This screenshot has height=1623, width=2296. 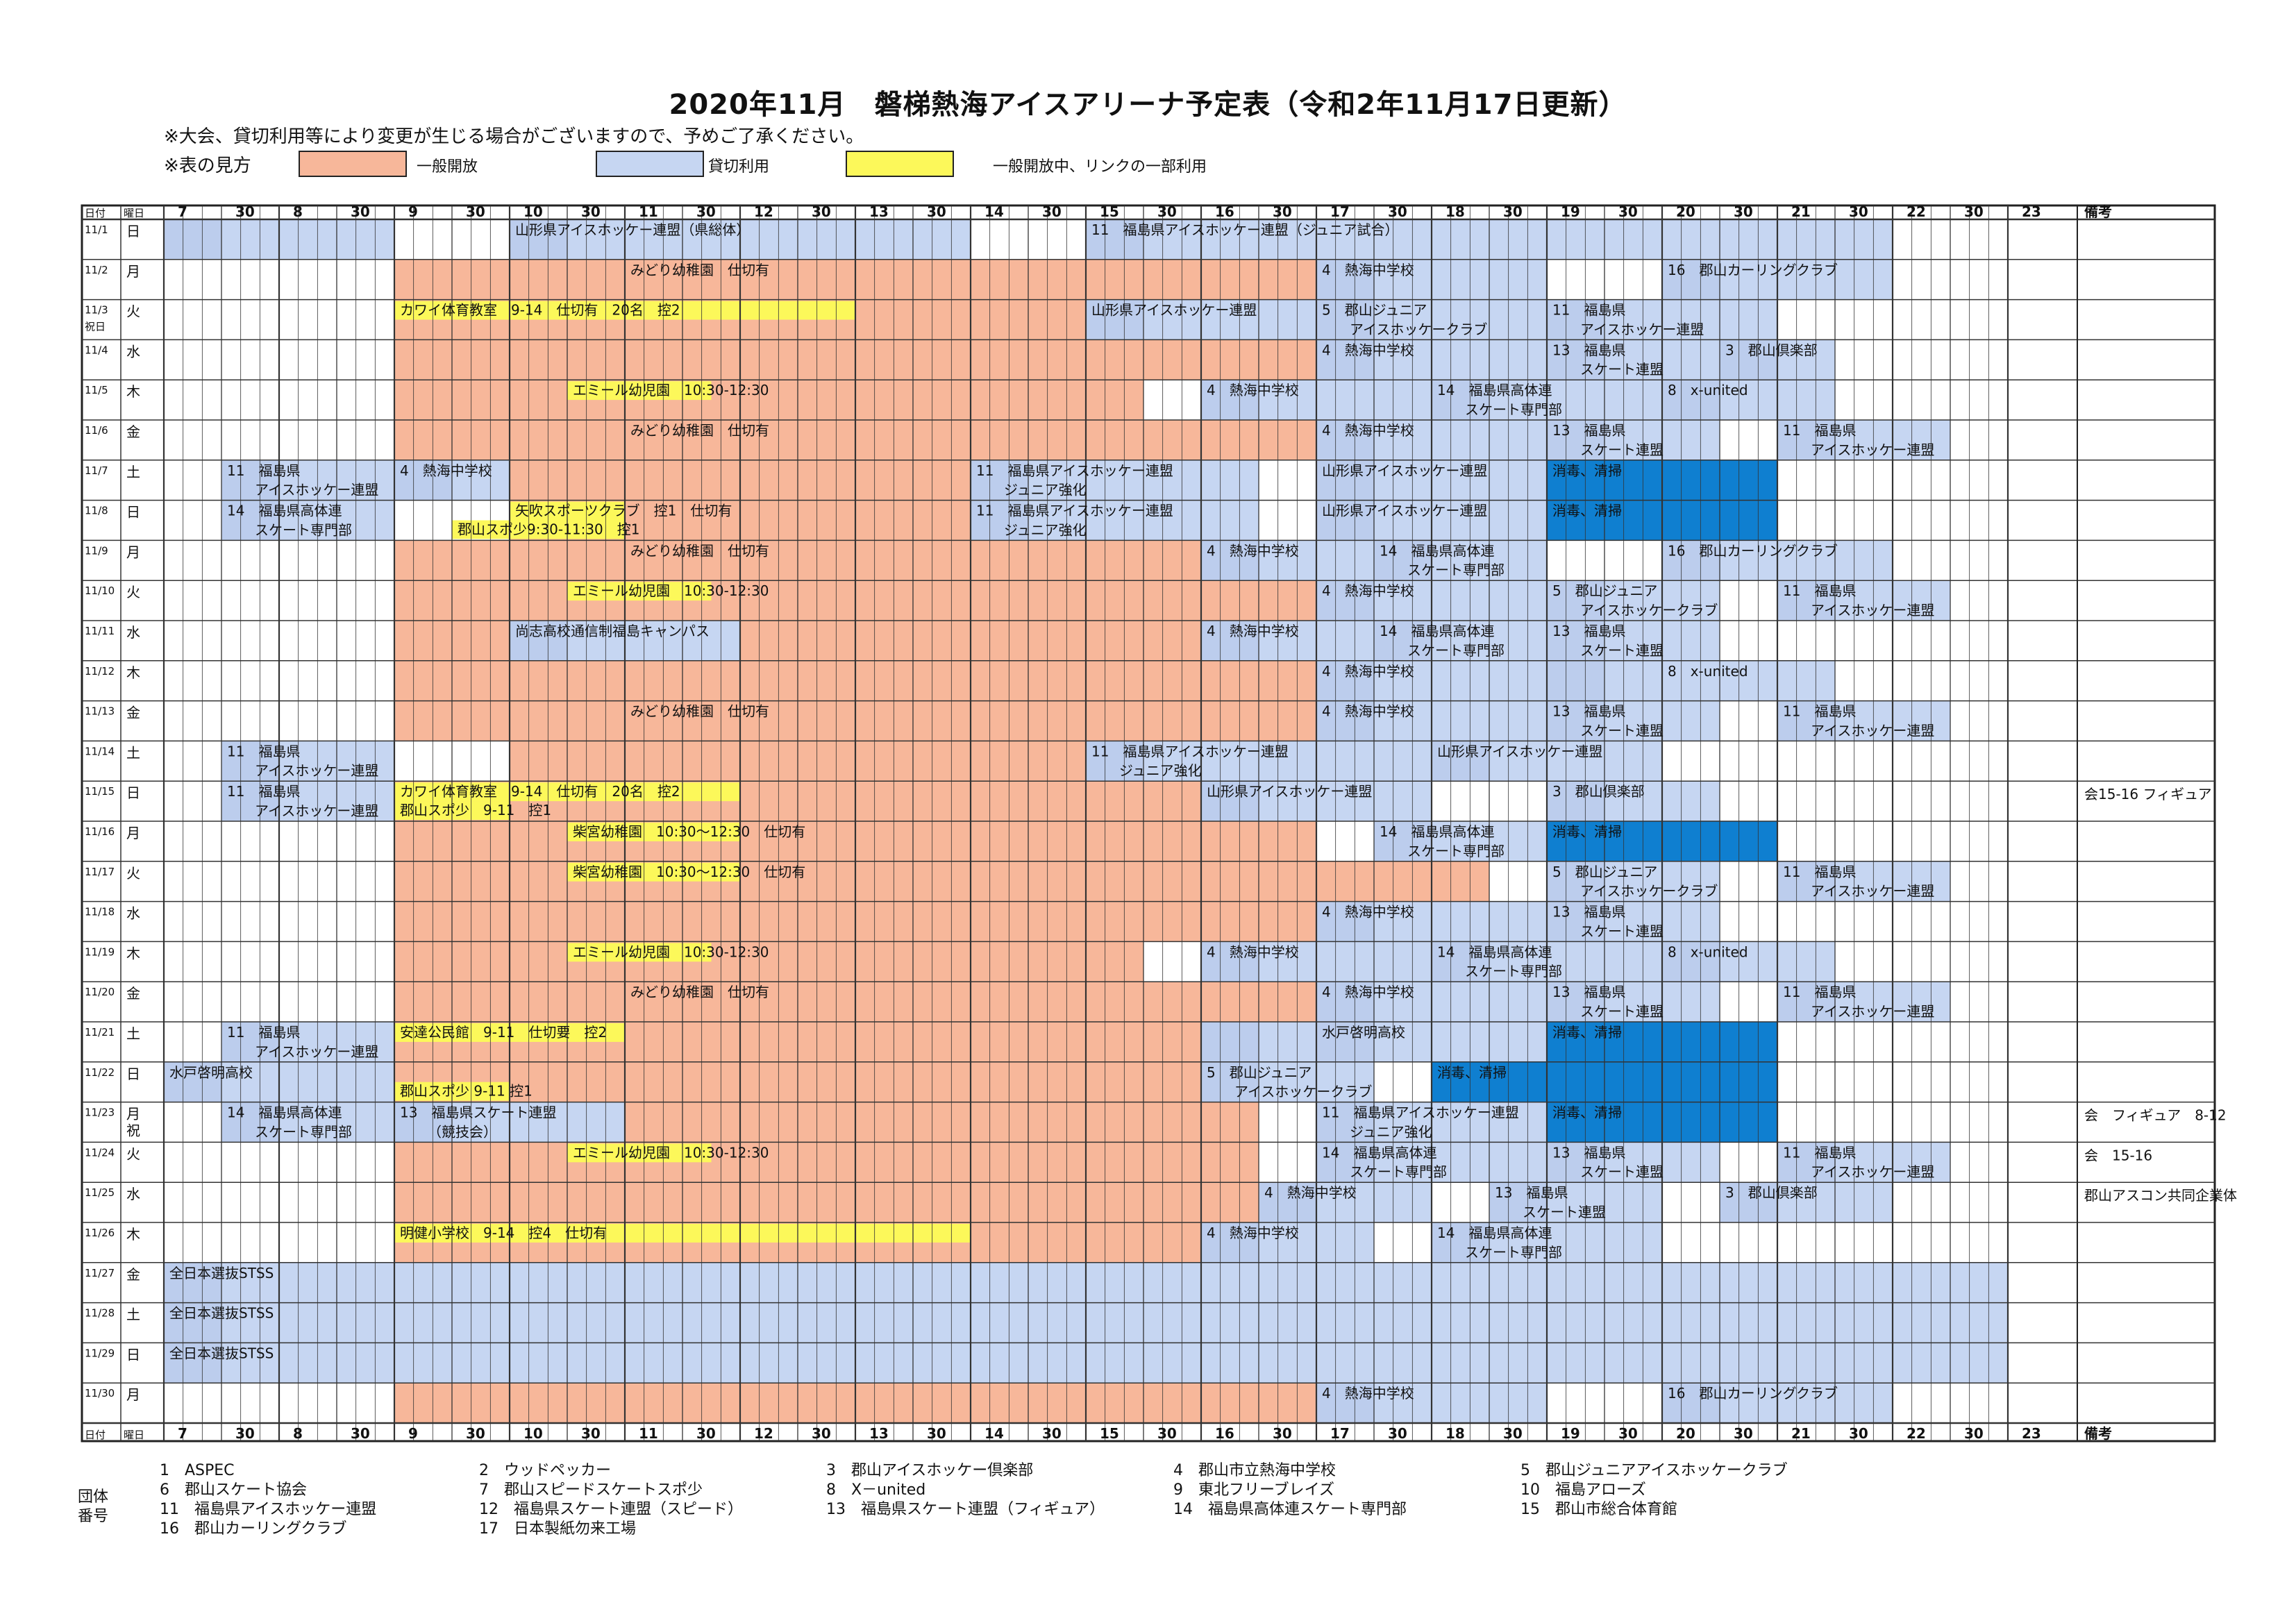 I want to click on block-label: 水戸啓明高校, so click(x=1363, y=1032).